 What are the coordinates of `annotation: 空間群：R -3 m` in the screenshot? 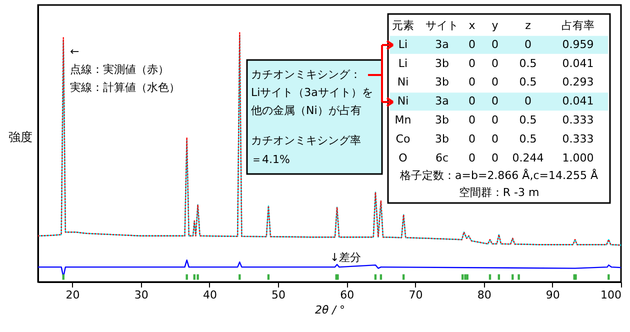 It's located at (499, 192).